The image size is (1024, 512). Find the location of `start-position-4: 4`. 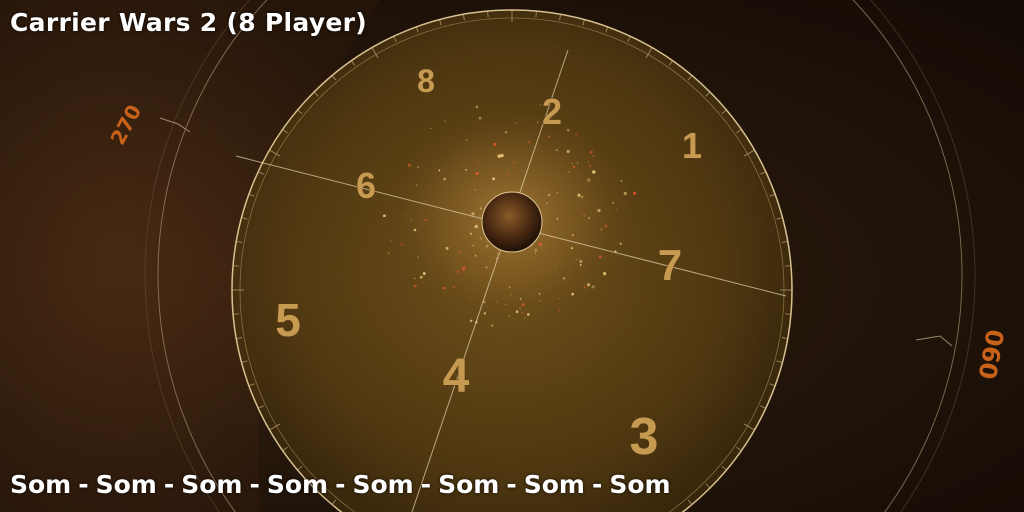

start-position-4: 4 is located at coordinates (456, 376).